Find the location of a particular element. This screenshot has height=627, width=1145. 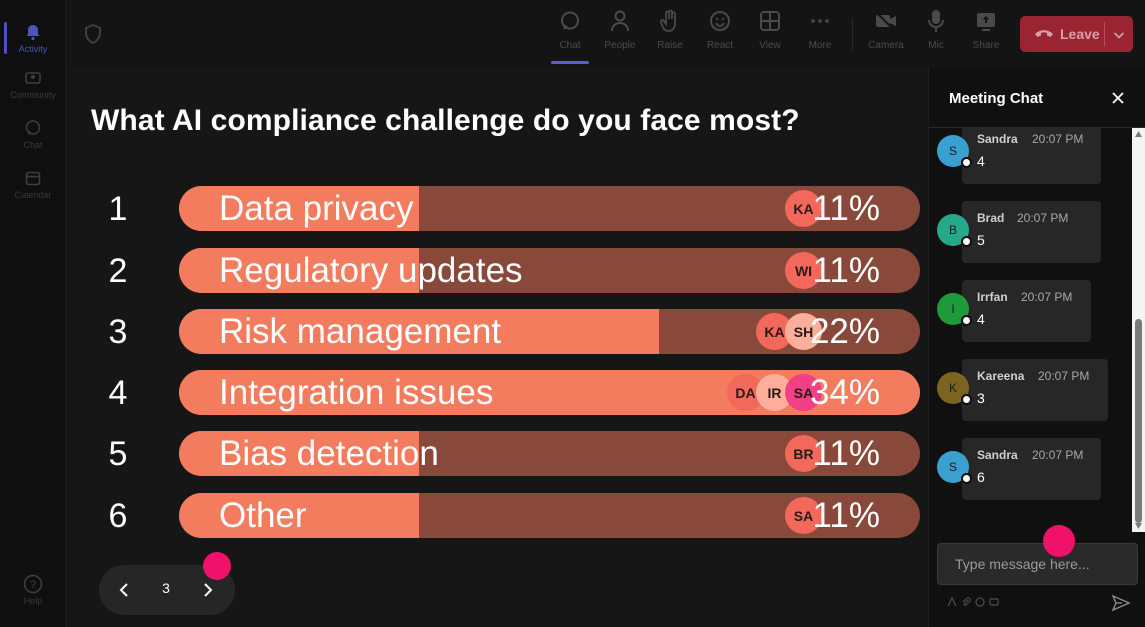

chat-scrollbar is located at coordinates (1138, 330).